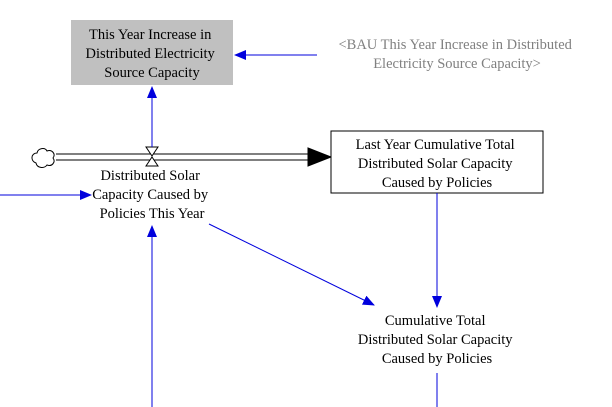 The image size is (612, 407). What do you see at coordinates (152, 156) in the screenshot?
I see `valve-icon` at bounding box center [152, 156].